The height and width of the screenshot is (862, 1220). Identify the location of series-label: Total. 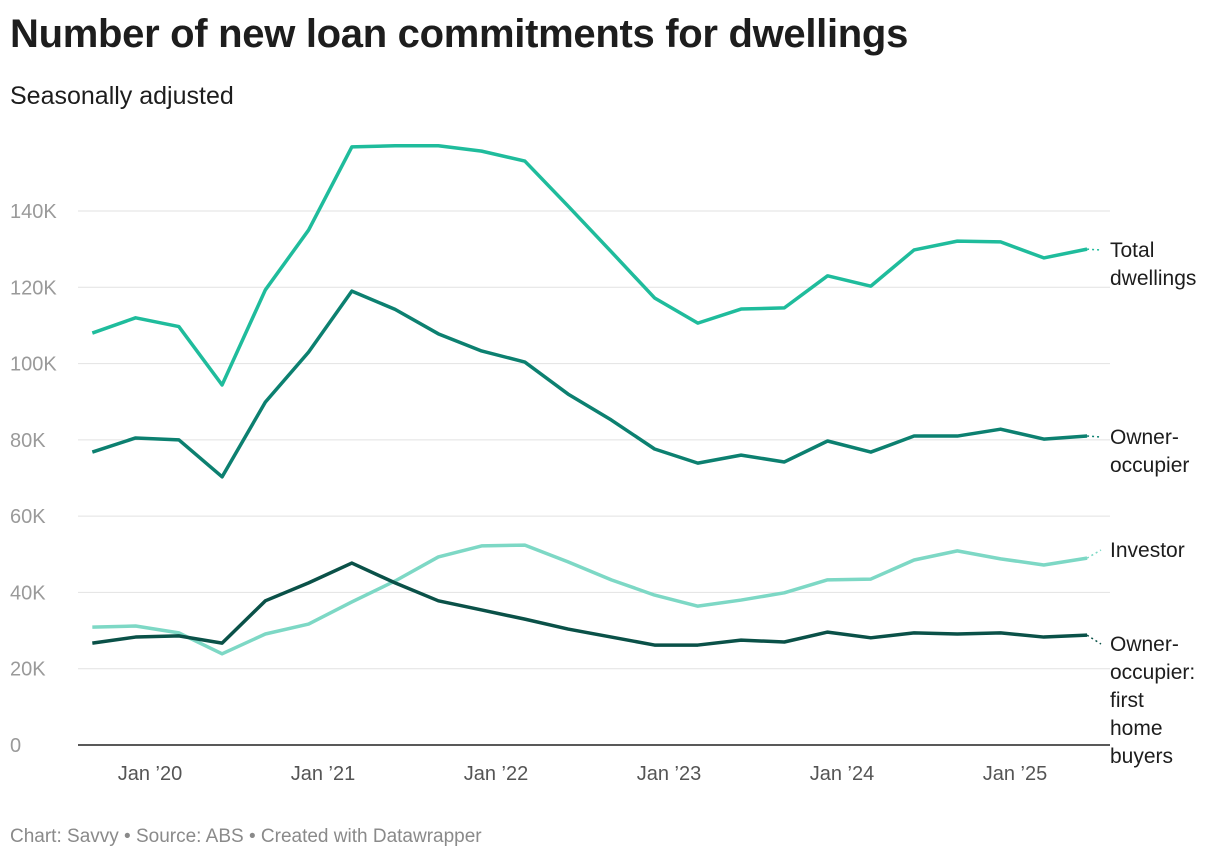
(1132, 250).